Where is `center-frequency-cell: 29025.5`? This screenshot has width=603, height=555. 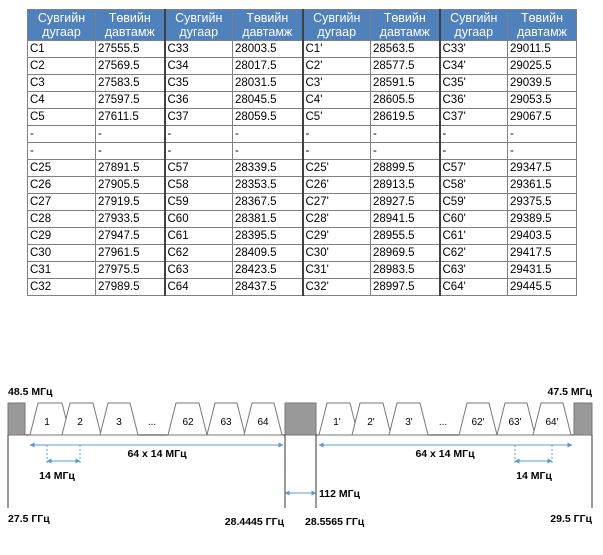
center-frequency-cell: 29025.5 is located at coordinates (542, 66).